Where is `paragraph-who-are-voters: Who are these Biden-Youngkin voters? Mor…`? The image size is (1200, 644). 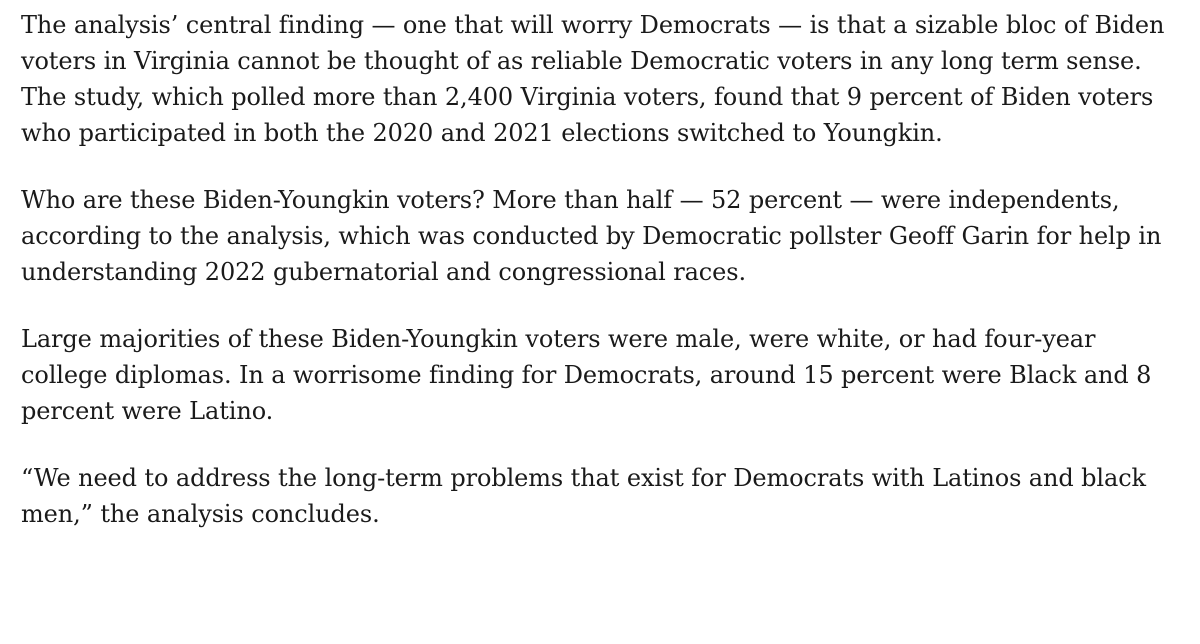 paragraph-who-are-voters: Who are these Biden-Youngkin voters? Mor… is located at coordinates (591, 236).